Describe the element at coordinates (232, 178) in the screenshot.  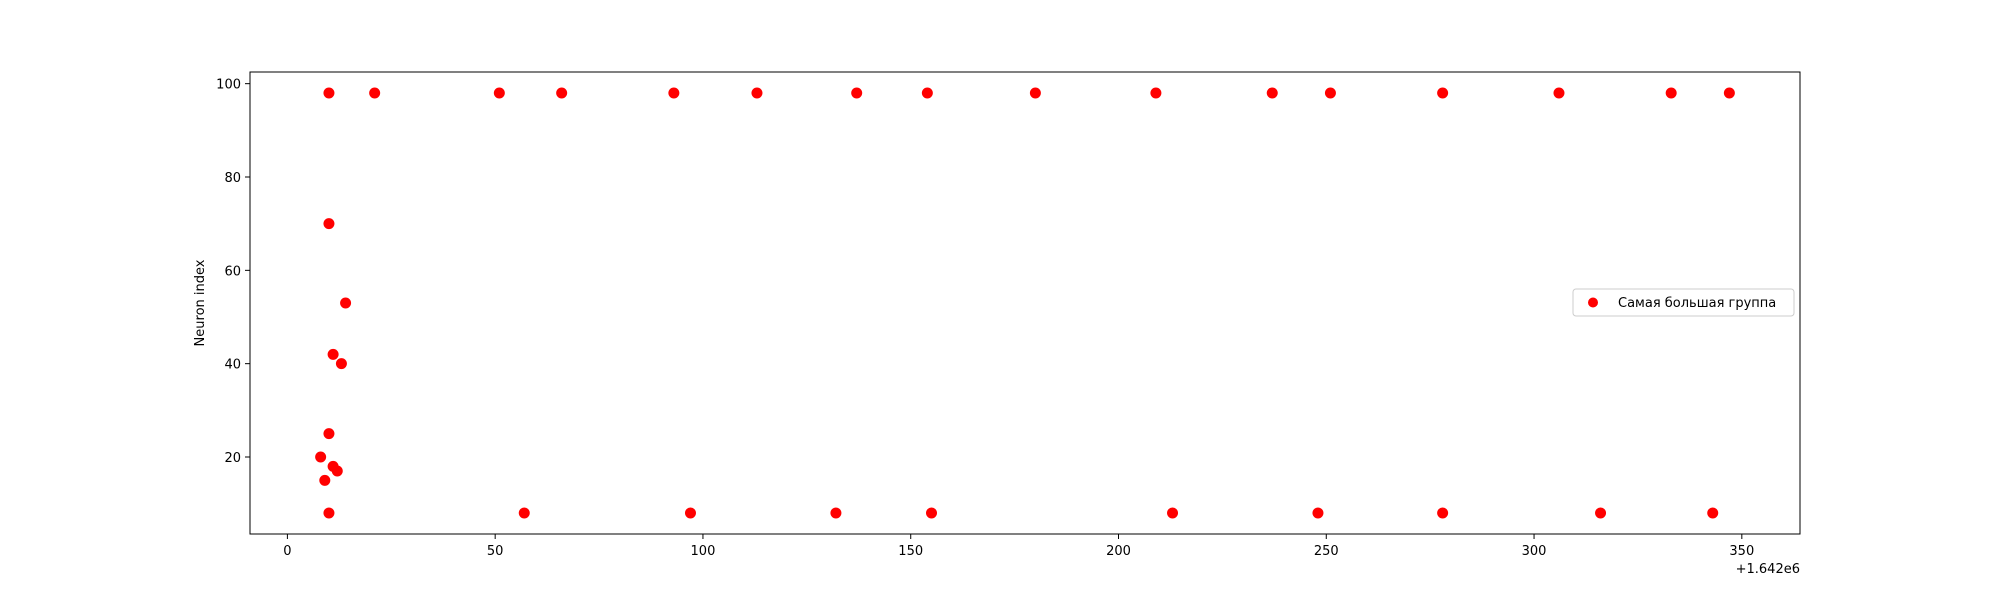
I see `y-tick-label: 80` at that location.